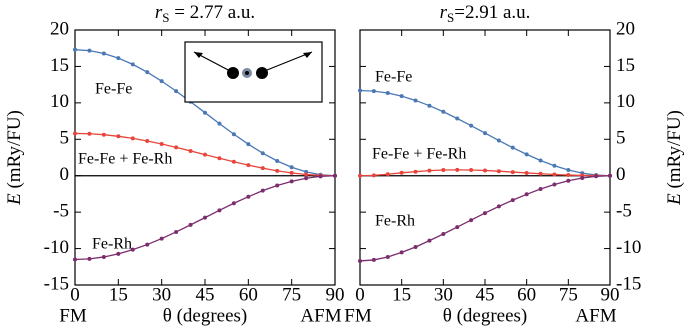 This screenshot has height=329, width=691. I want to click on x-tick-label: 15, so click(118, 294).